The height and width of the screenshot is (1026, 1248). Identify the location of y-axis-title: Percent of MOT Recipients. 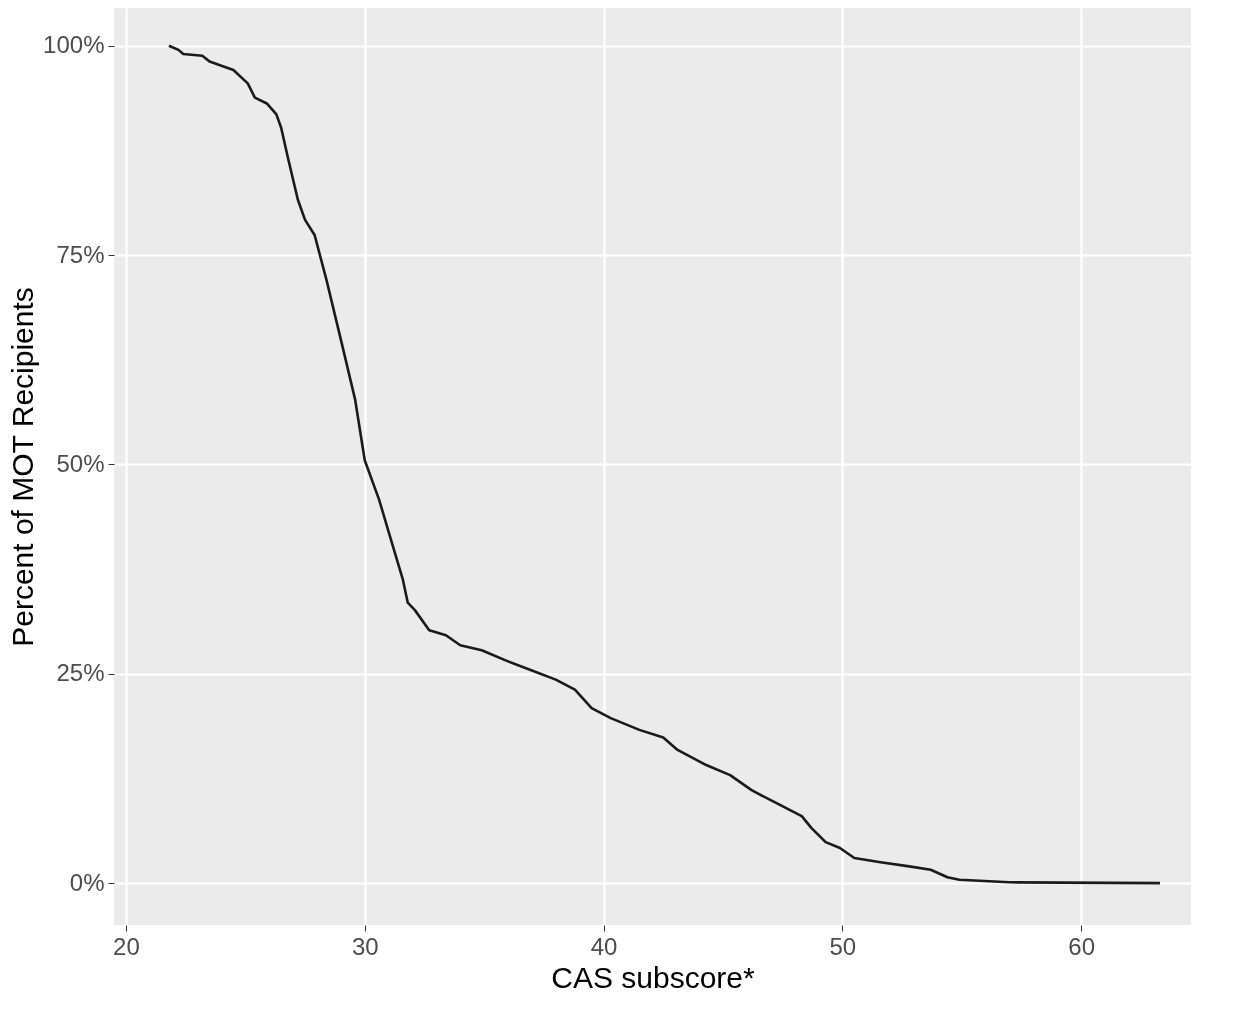
(23, 467).